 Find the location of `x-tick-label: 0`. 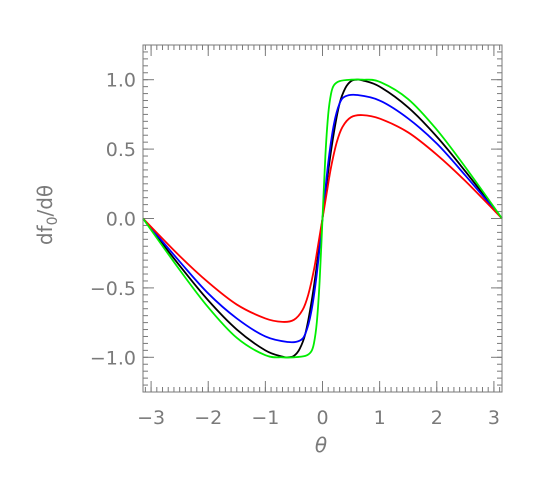

x-tick-label: 0 is located at coordinates (322, 418).